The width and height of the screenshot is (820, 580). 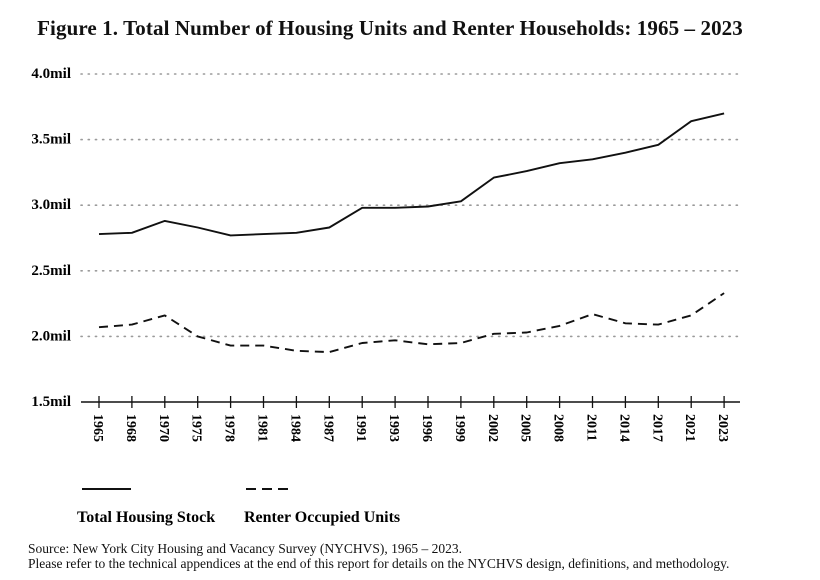 What do you see at coordinates (327, 428) in the screenshot?
I see `x-tick-label: 1987` at bounding box center [327, 428].